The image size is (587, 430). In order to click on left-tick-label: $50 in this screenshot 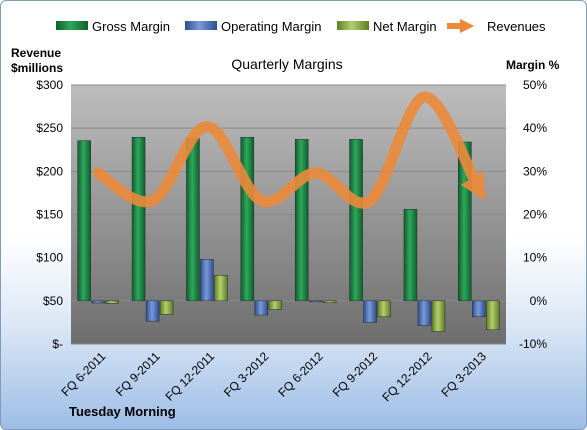, I will do `click(53, 301)`.